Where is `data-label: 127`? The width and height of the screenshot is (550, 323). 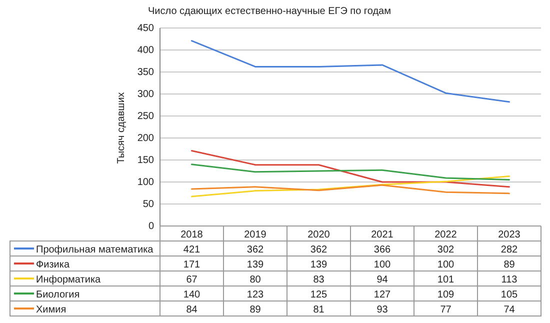 data-label: 127 is located at coordinates (383, 295).